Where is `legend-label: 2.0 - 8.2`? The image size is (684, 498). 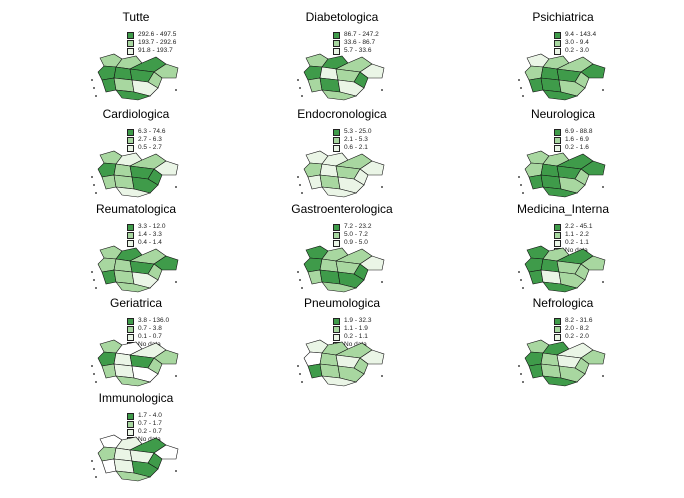
legend-label: 2.0 - 8.2 is located at coordinates (577, 328).